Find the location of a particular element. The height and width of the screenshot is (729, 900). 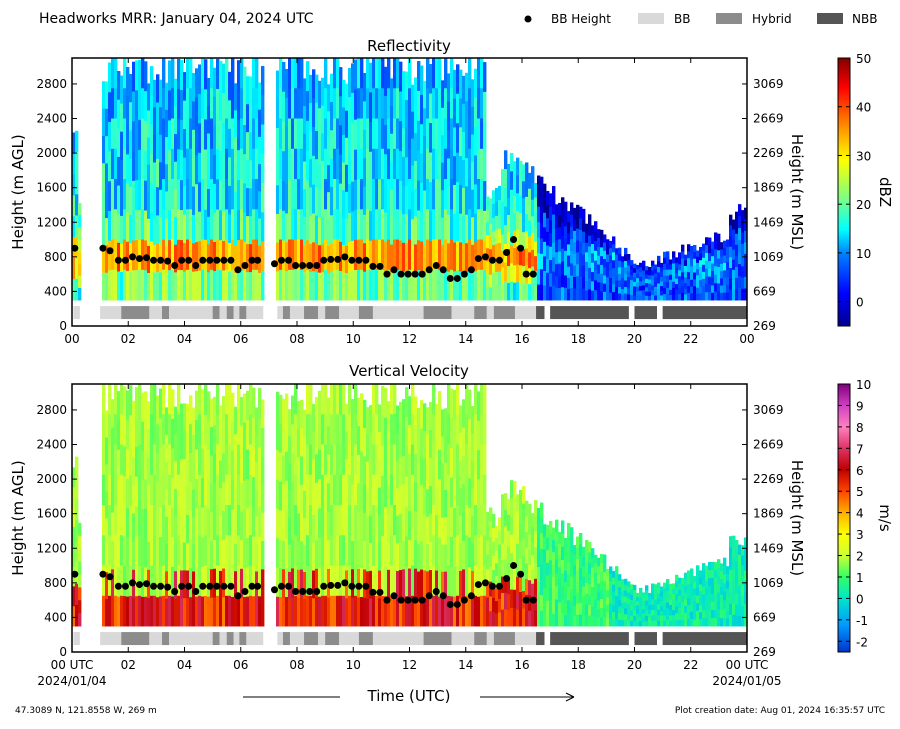

x-tick-label: 20 is located at coordinates (634, 339).